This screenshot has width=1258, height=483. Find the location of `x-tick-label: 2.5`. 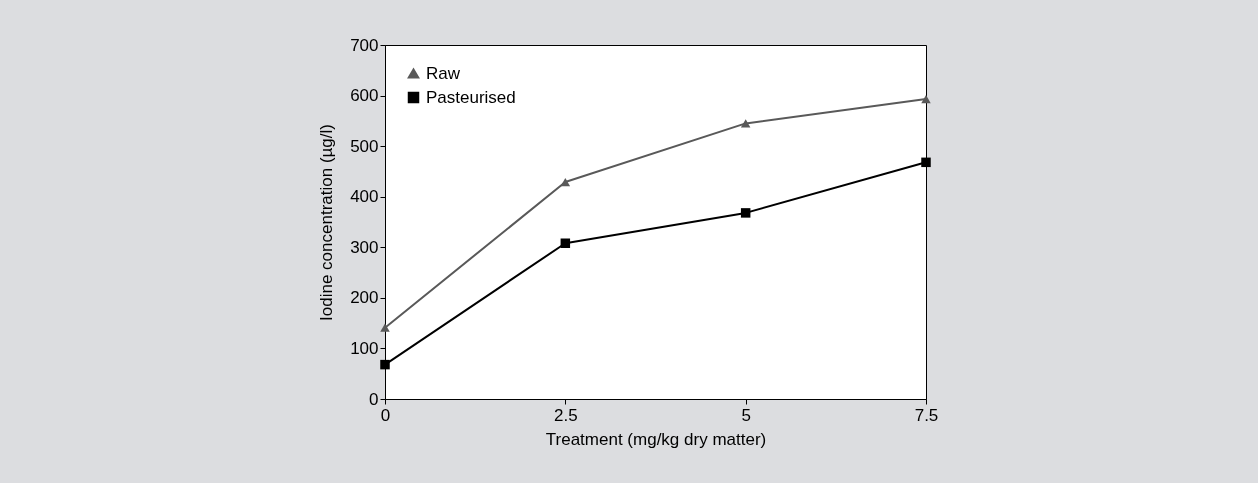

x-tick-label: 2.5 is located at coordinates (566, 415).